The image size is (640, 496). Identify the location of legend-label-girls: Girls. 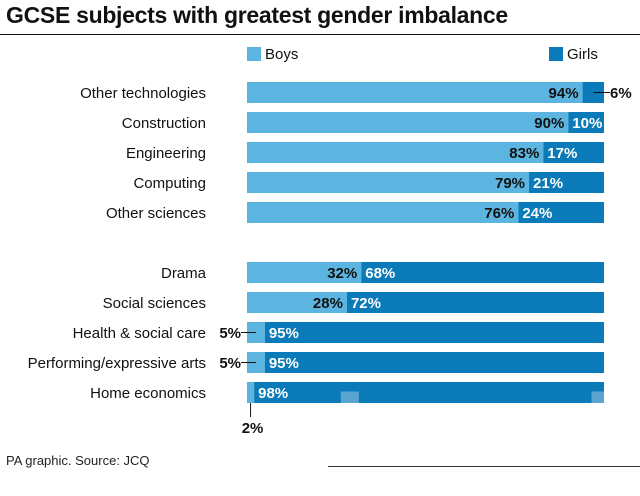
(582, 54).